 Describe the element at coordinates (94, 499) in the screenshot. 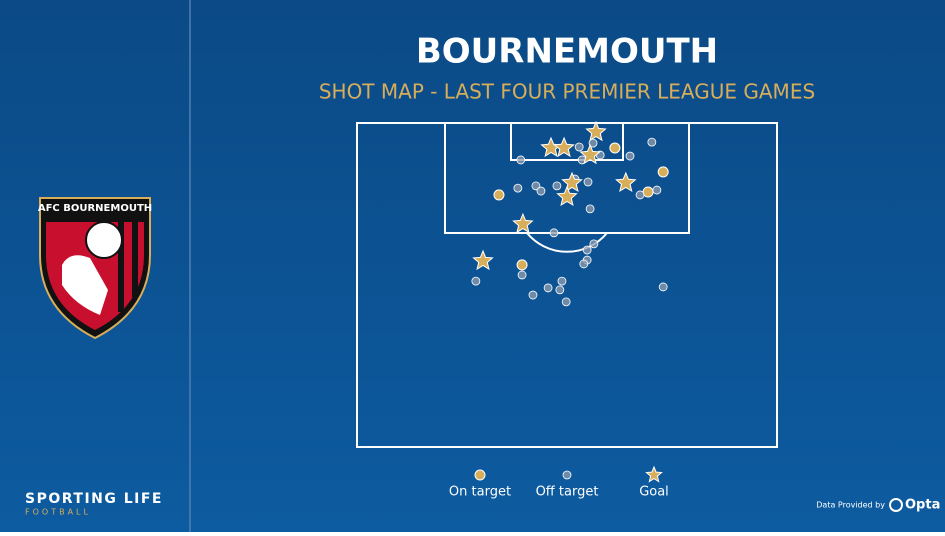

I see `brand: SPORTING LIFE` at that location.